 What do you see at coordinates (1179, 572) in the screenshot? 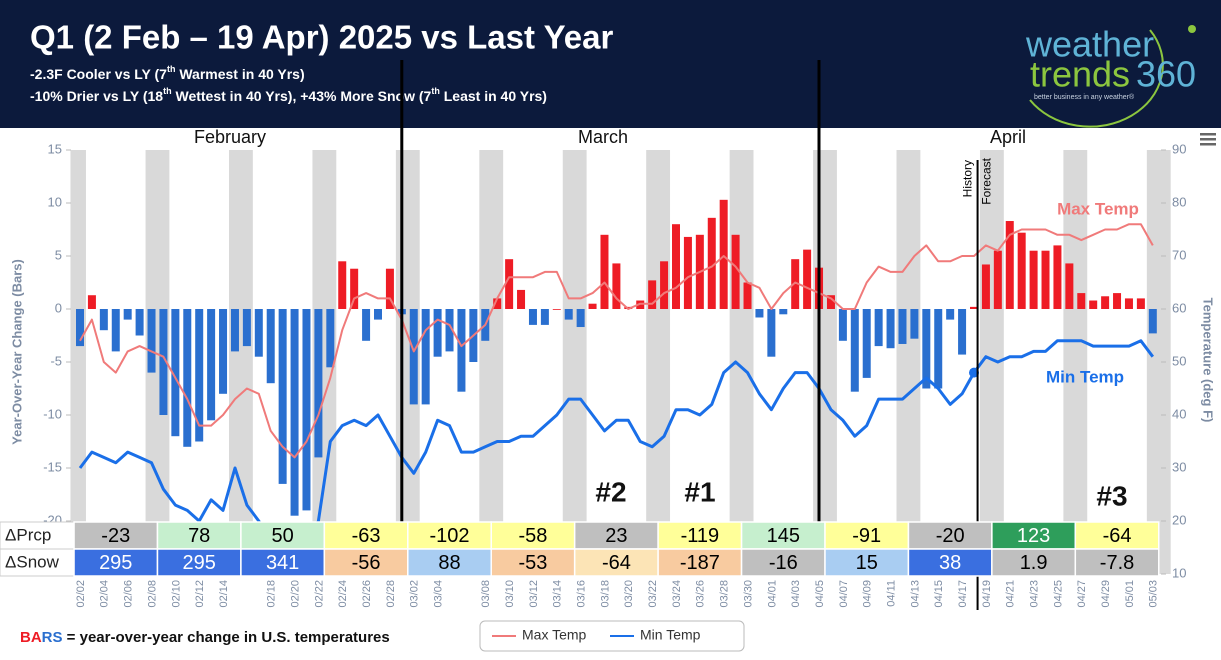
I see `y2-tick-label: 10` at bounding box center [1179, 572].